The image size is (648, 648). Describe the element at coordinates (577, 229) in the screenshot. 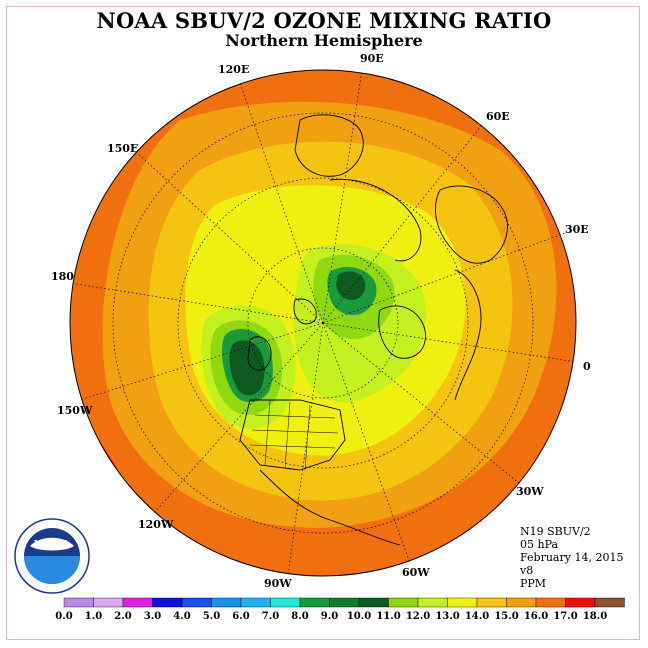

I see `lon-label: 30E` at that location.